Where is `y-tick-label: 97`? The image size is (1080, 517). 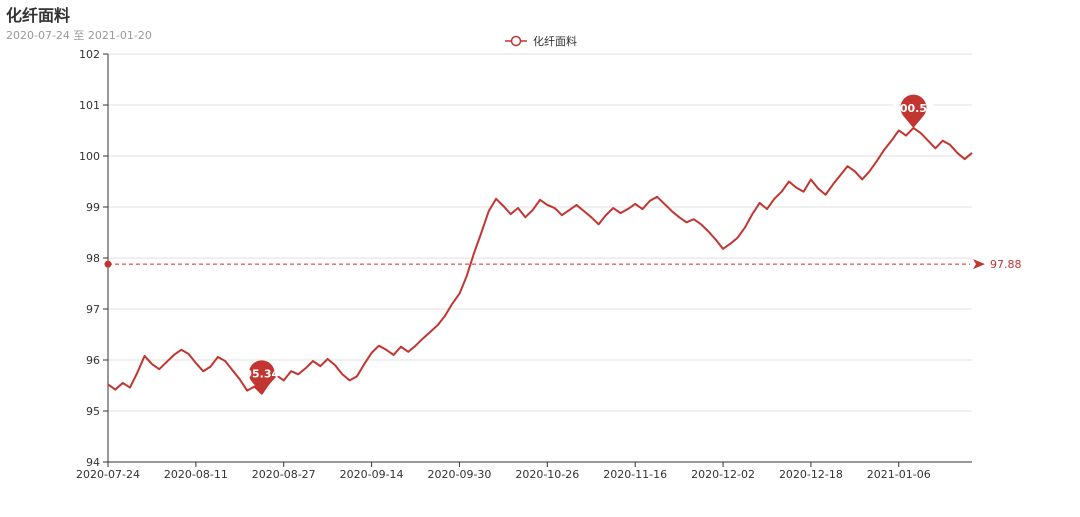 y-tick-label: 97 is located at coordinates (93, 309).